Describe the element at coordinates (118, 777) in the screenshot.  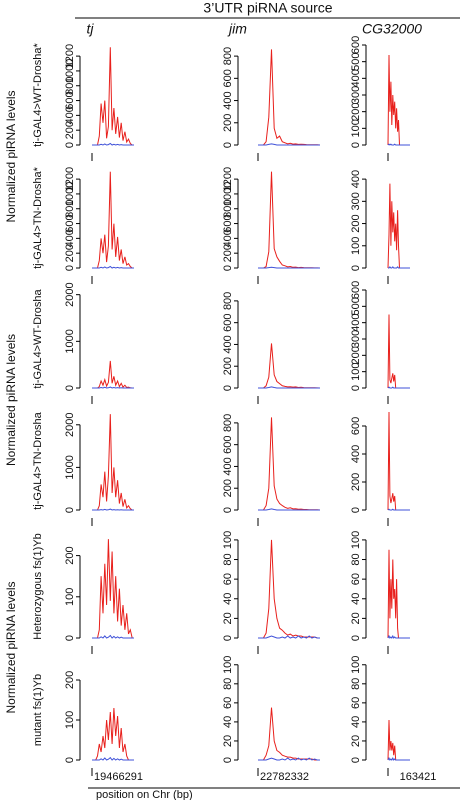
I see `position-label: 19466291` at that location.